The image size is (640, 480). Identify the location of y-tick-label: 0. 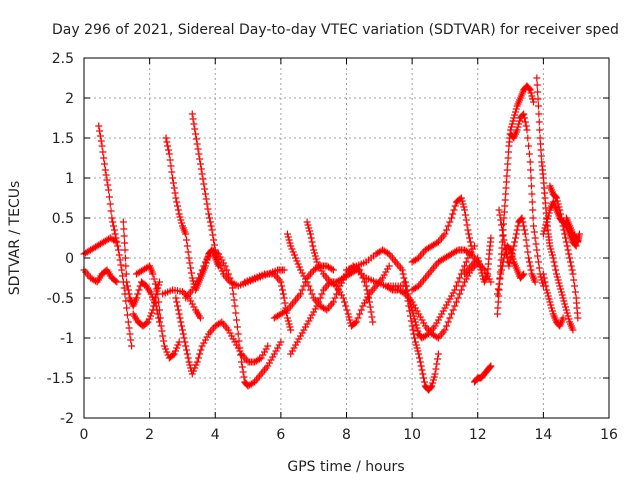
(69, 259).